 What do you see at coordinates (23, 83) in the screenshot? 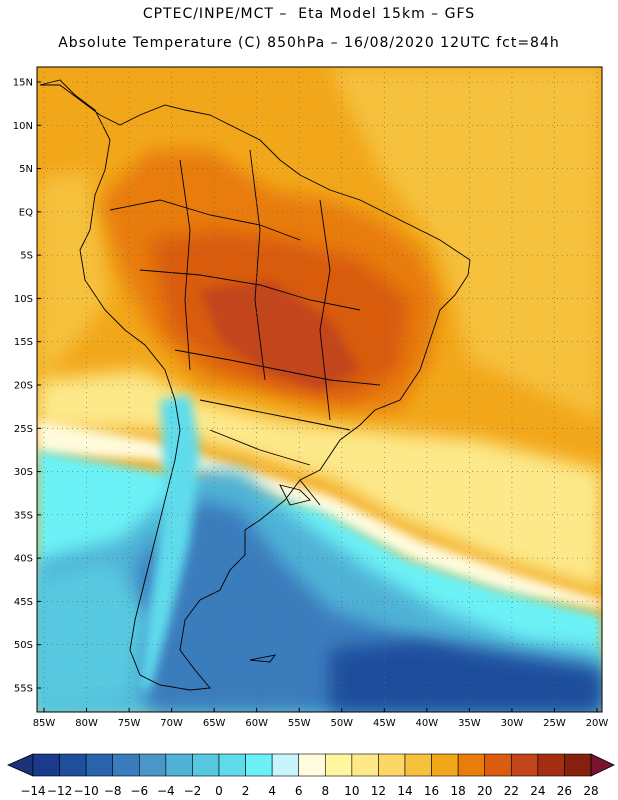
I see `lat-label: 15N` at bounding box center [23, 83].